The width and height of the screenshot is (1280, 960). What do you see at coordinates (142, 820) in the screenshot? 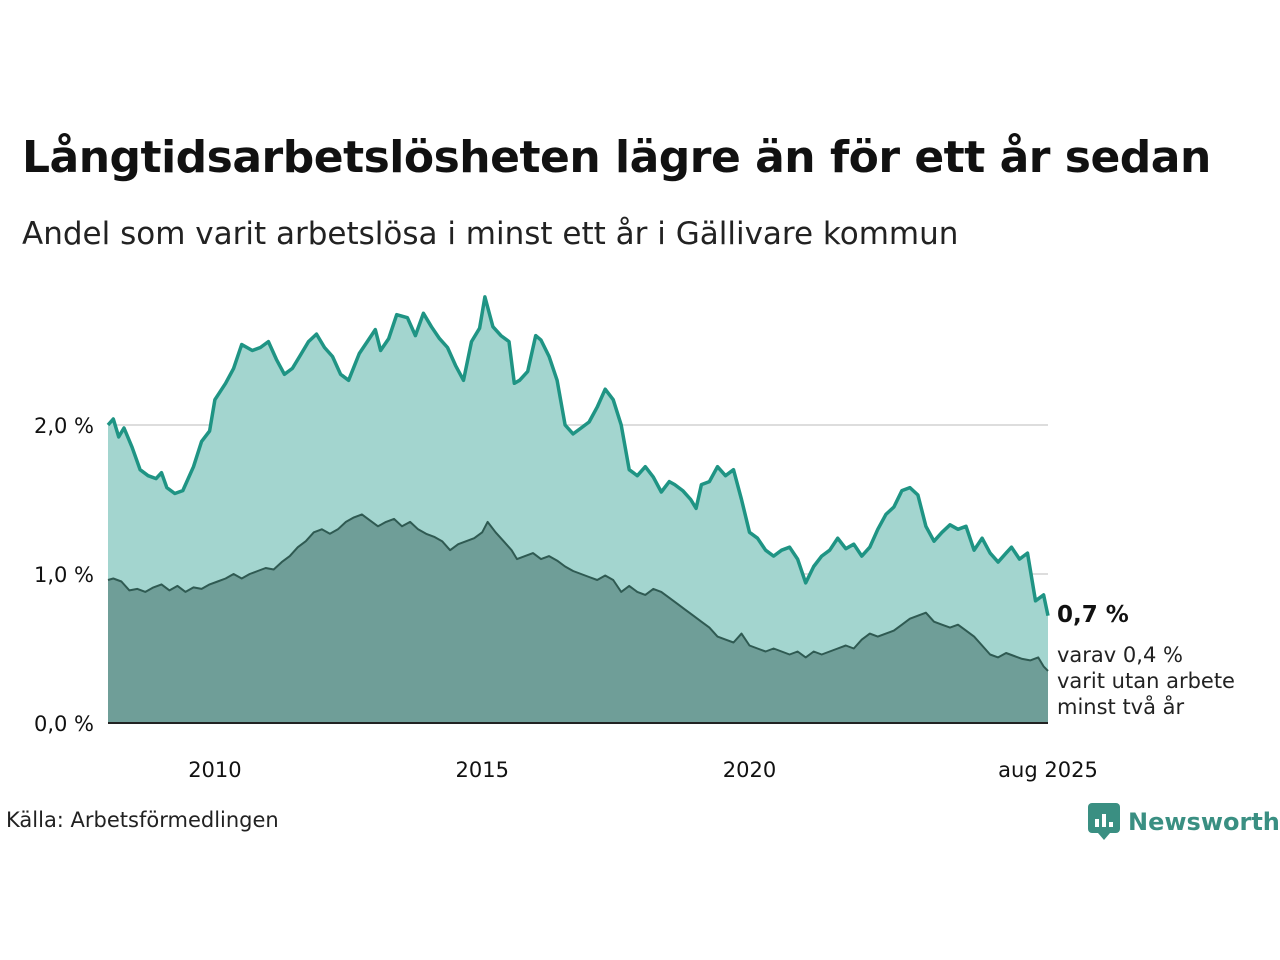
I see `source-note: Källa: Arbetsförmedlingen` at bounding box center [142, 820].